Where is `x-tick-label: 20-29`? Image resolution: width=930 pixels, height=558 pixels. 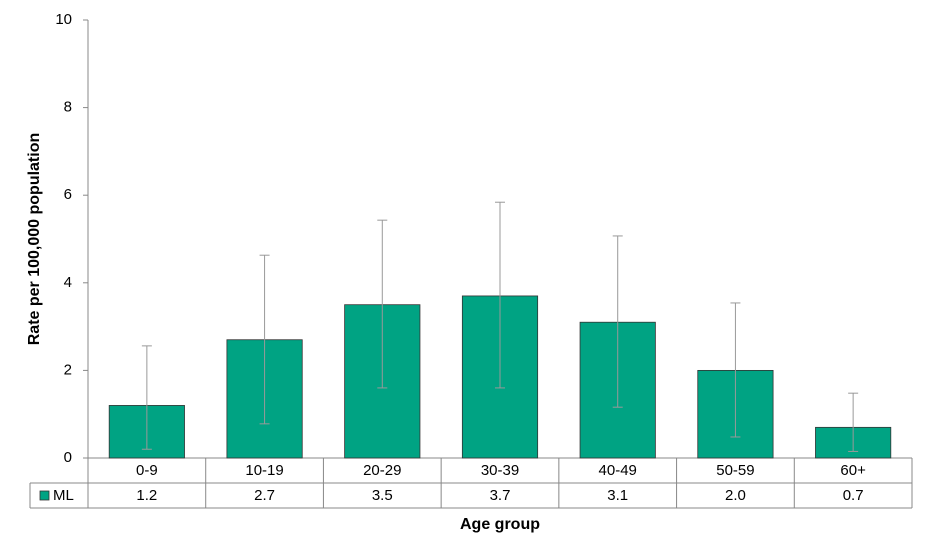 x-tick-label: 20-29 is located at coordinates (382, 470).